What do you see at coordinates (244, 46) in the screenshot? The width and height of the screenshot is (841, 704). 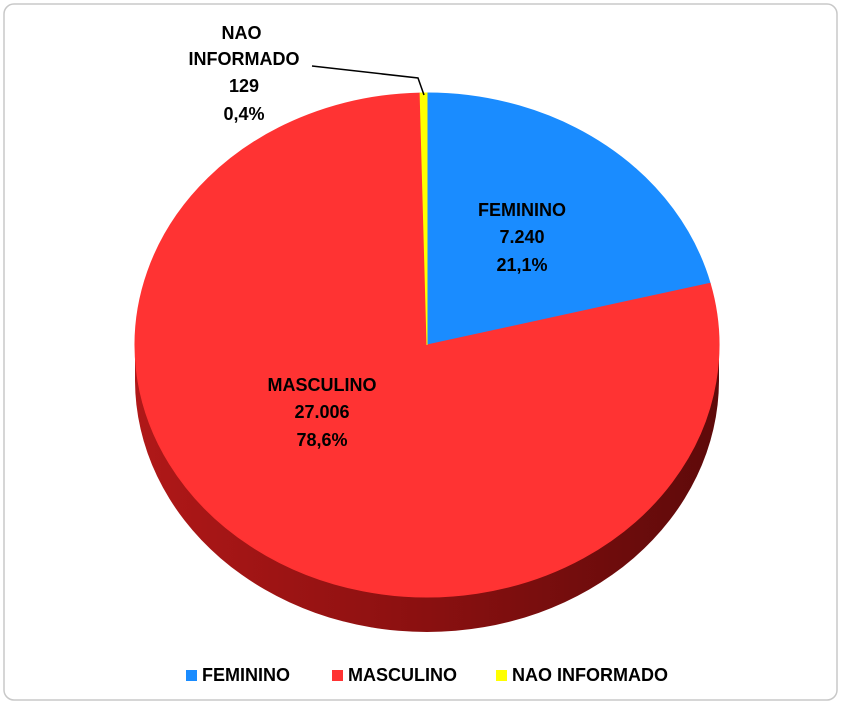 I see `data-label-name: NAO INFORMADO` at bounding box center [244, 46].